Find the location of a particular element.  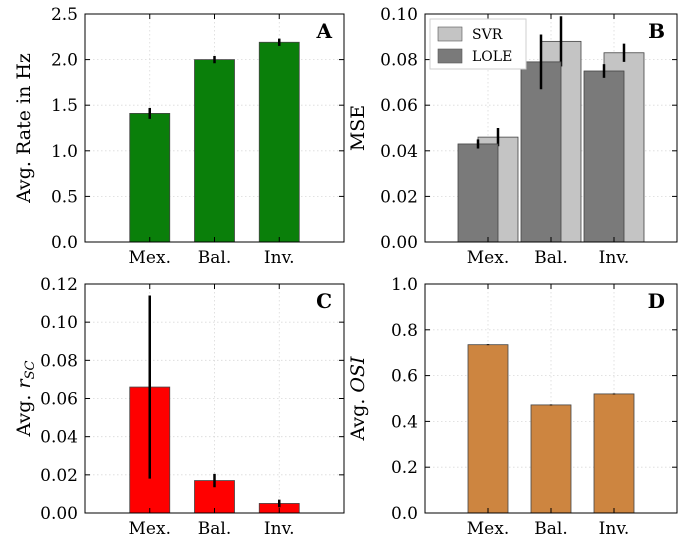

legend-swatch-svr is located at coordinates (450, 34).